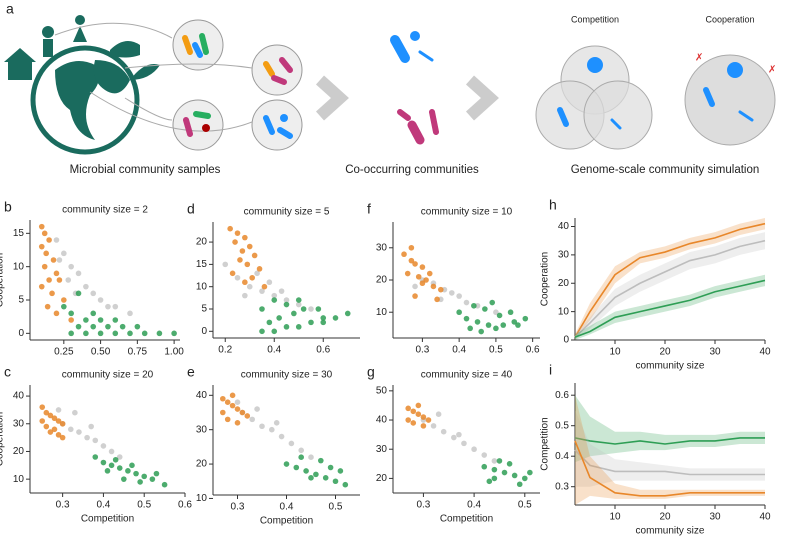 The height and width of the screenshot is (539, 800). Describe the element at coordinates (562, 395) in the screenshot. I see `y-tick-label: 0.6` at that location.